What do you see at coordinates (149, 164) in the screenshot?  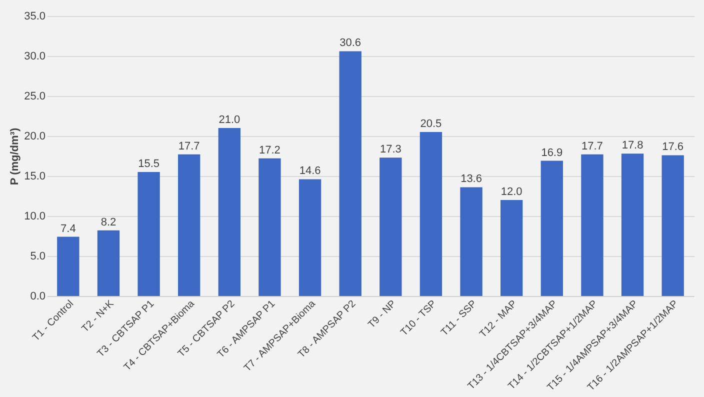 I see `data-label: 15.5` at bounding box center [149, 164].